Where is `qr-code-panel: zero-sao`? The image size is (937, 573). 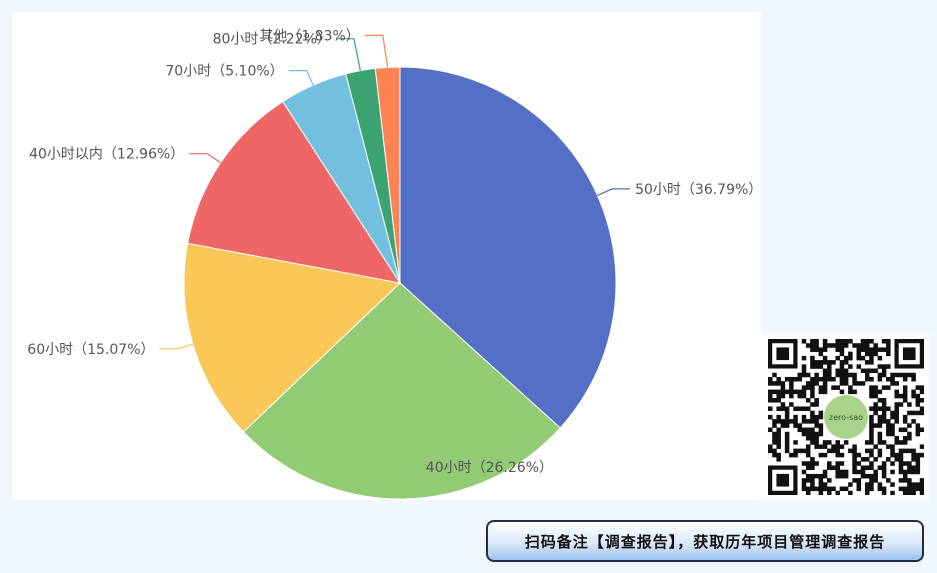
qr-code-panel: zero-sao is located at coordinates (846, 417).